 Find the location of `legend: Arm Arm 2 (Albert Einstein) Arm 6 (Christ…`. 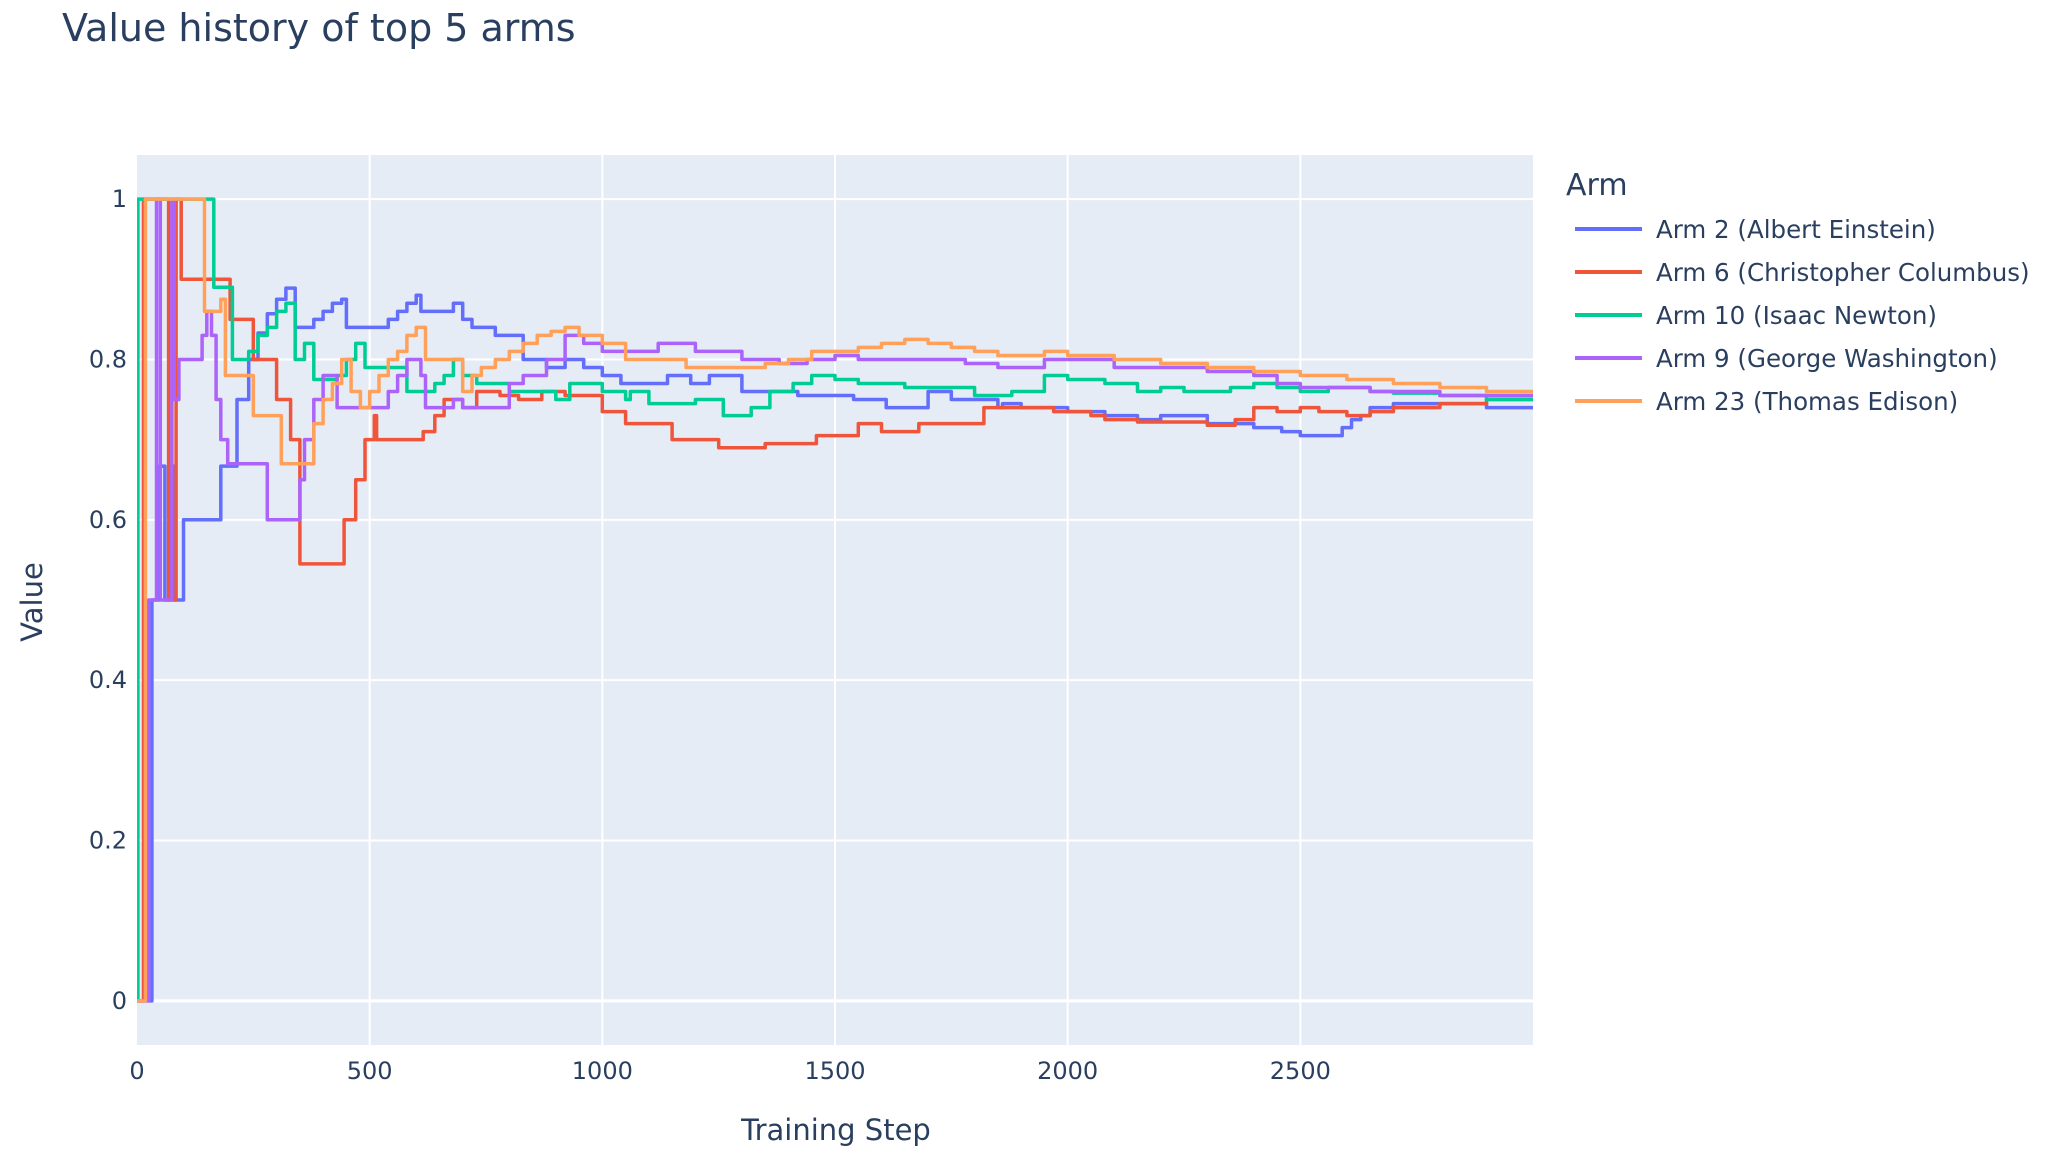

legend: Arm Arm 2 (Albert Einstein) Arm 6 (Christ… is located at coordinates (1798, 292).